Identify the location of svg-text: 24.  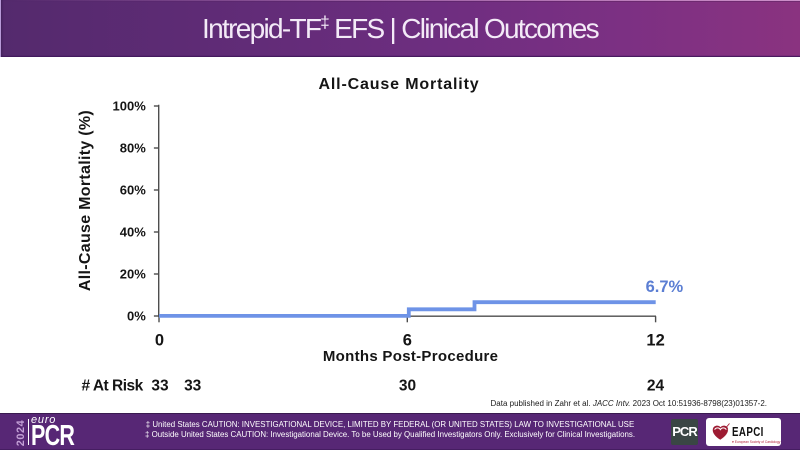
(656, 386).